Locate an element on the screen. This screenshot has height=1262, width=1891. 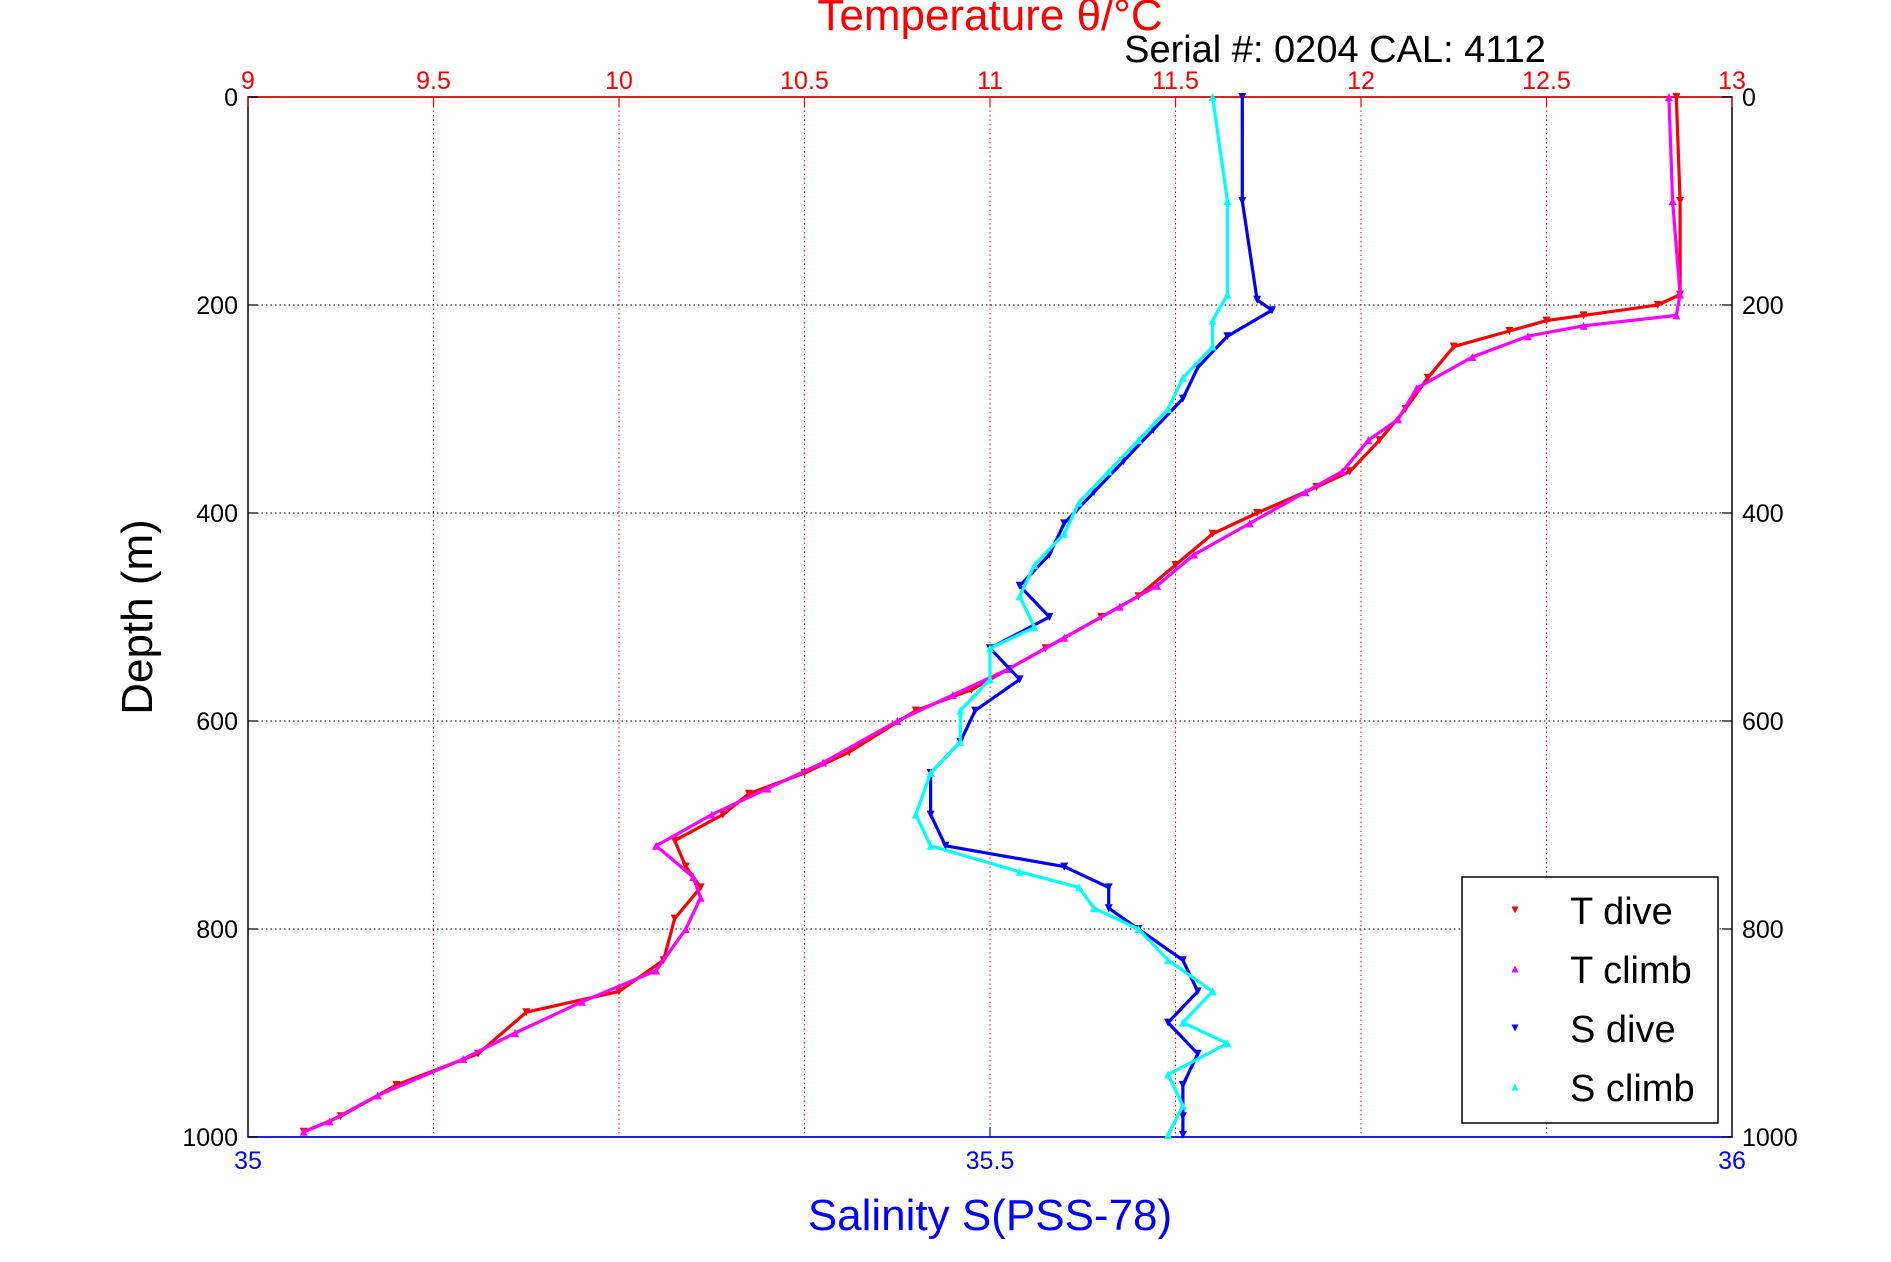
top-axis-tick-label: 12.5 is located at coordinates (1546, 81).